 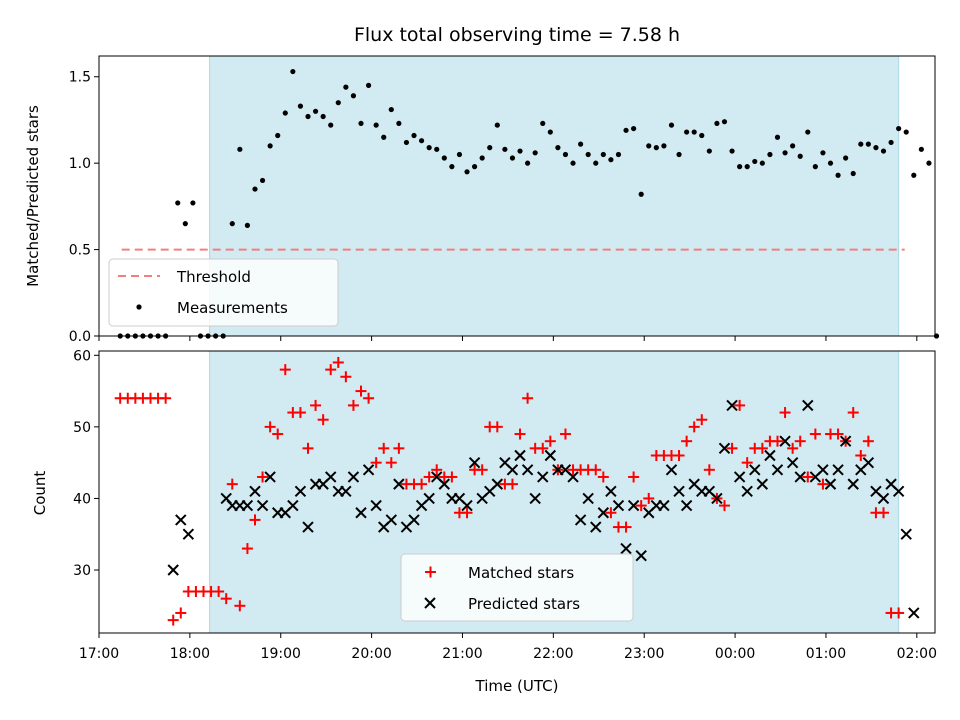 What do you see at coordinates (223, 292) in the screenshot?
I see `ratio-legend-box` at bounding box center [223, 292].